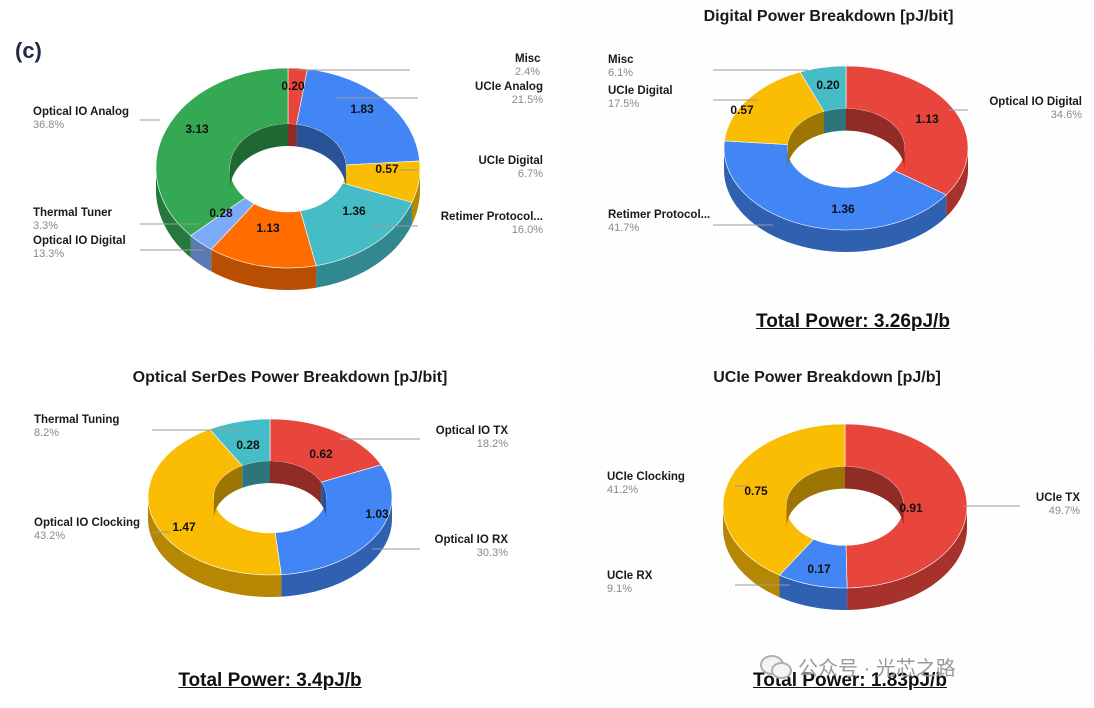 This screenshot has height=708, width=1094. I want to click on slice-percent-label: 36.8%, so click(48, 125).